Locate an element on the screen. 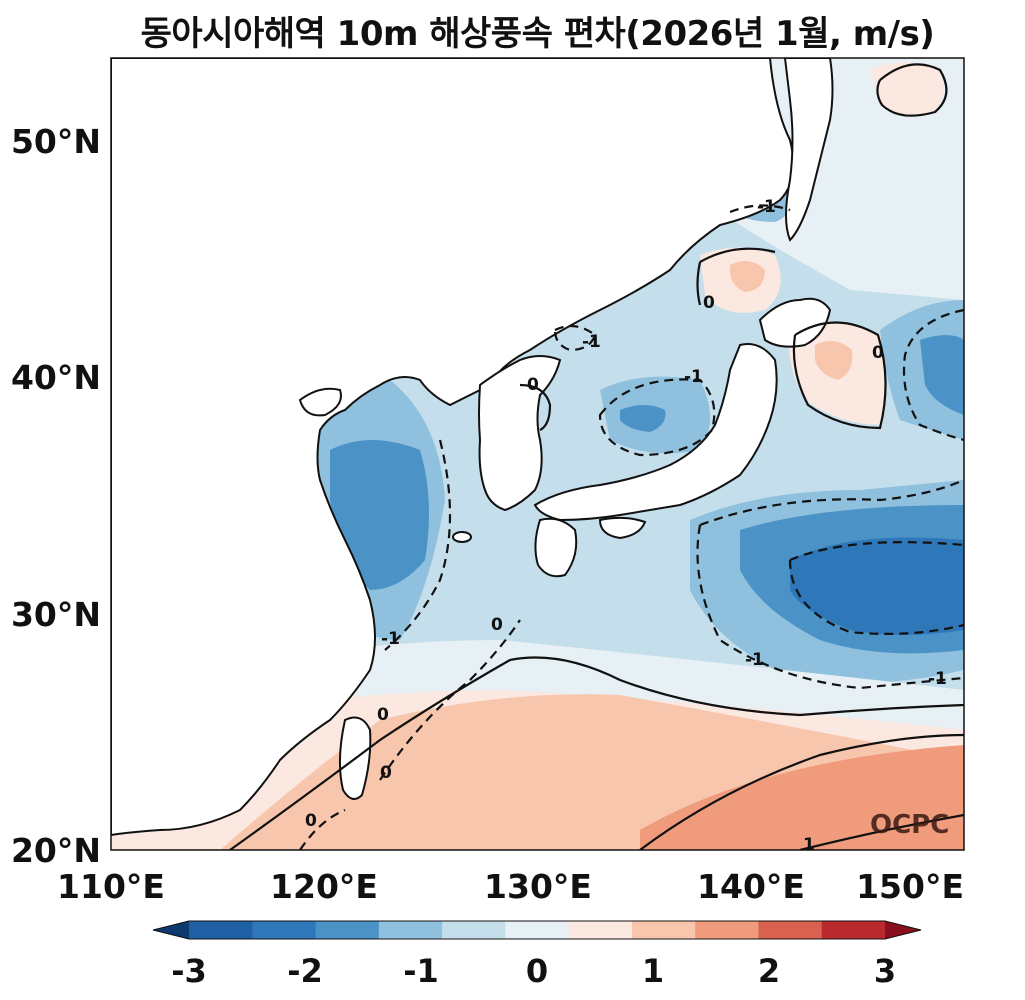 Image resolution: width=1025 pixels, height=1000 pixels. contour-zero-hokkaido is located at coordinates (736, 276).